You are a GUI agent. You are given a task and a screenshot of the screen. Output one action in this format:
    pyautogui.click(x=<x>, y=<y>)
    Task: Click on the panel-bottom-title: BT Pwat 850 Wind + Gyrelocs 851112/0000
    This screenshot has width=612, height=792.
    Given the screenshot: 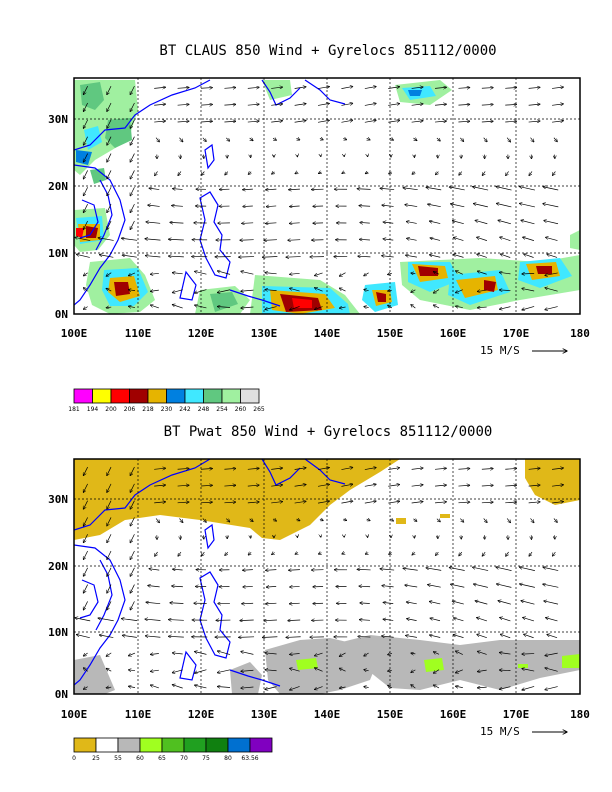 What is the action you would take?
    pyautogui.click(x=328, y=432)
    